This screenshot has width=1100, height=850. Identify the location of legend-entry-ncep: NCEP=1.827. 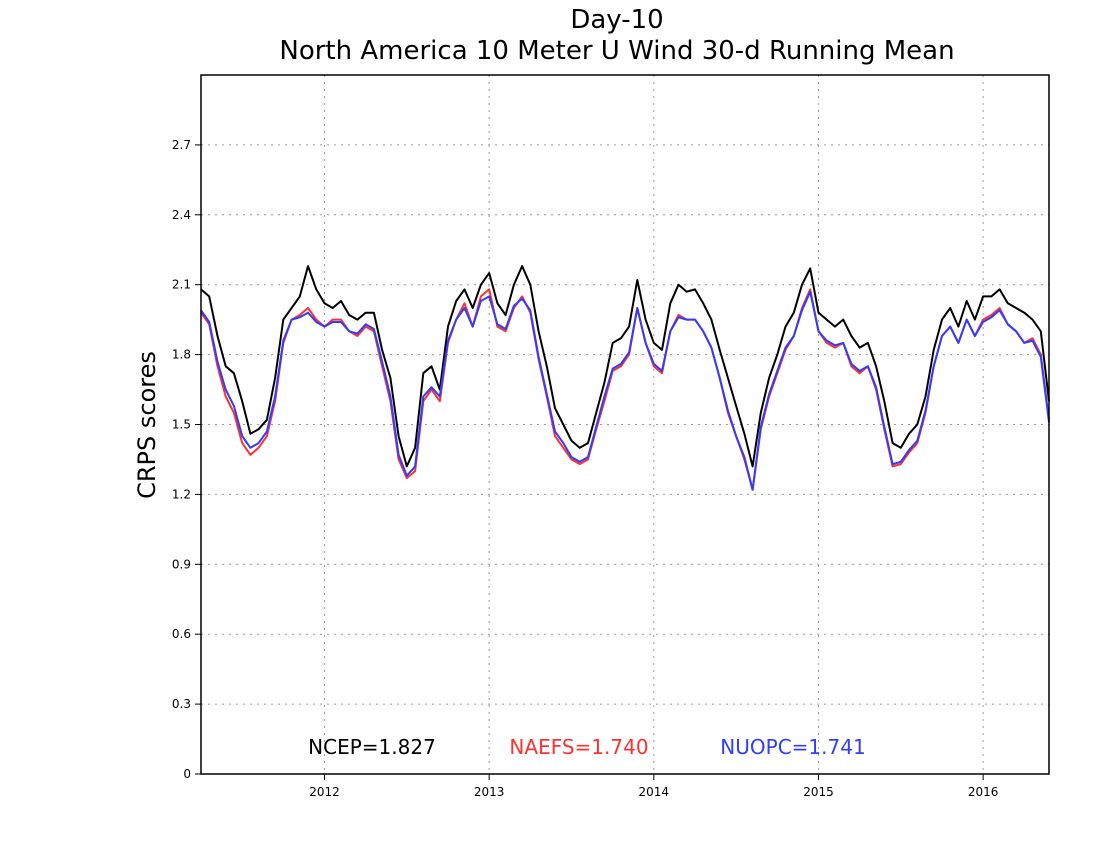
(372, 747).